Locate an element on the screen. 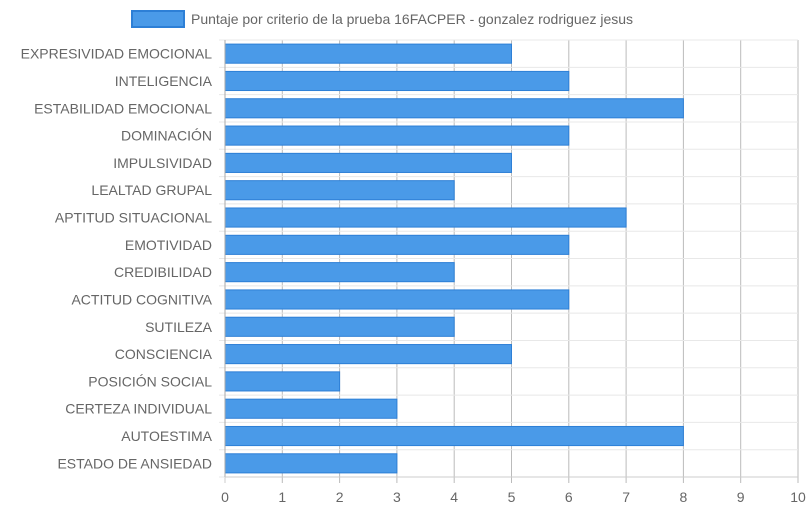 Image resolution: width=810 pixels, height=512 pixels. x-tick-label: 3 is located at coordinates (397, 497).